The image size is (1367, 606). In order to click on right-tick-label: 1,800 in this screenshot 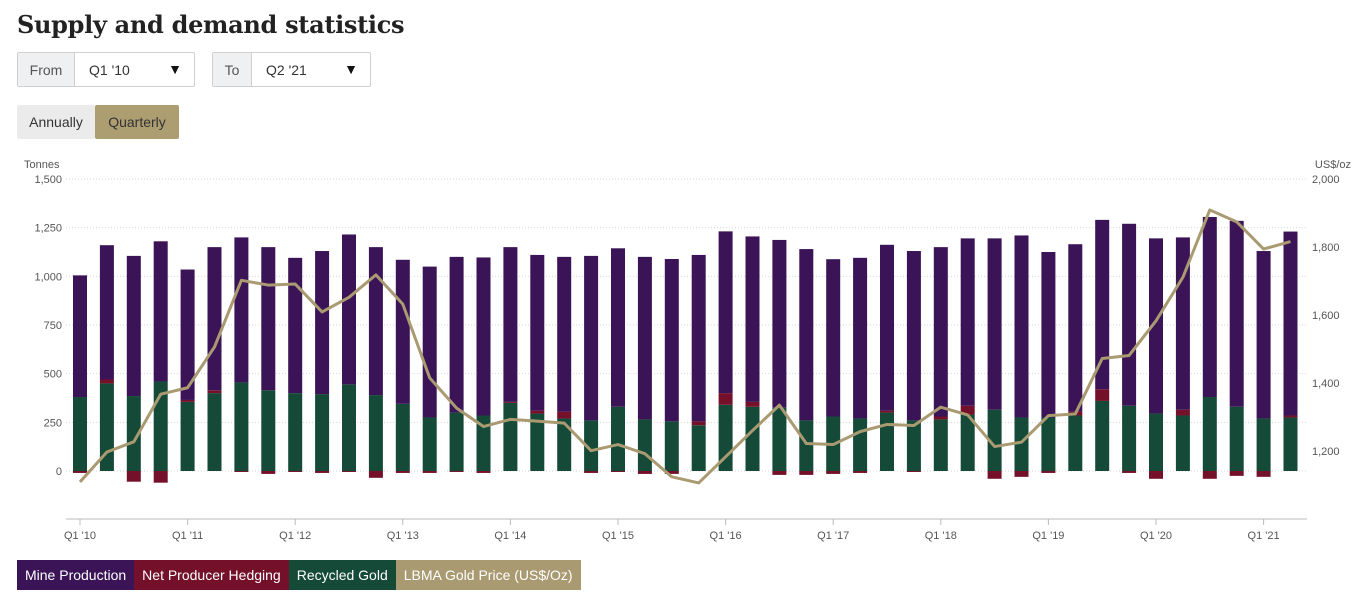, I will do `click(1326, 248)`.